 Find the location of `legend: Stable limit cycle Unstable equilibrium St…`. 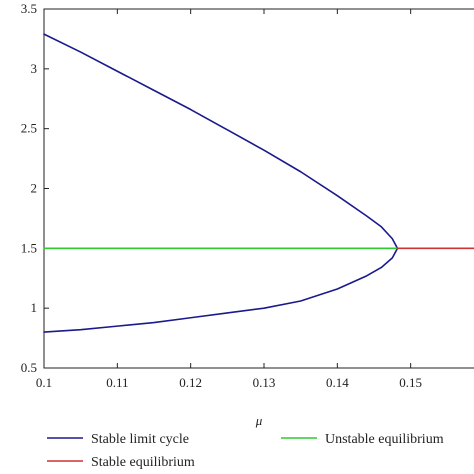

legend: Stable limit cycle Unstable equilibrium St… is located at coordinates (245, 451).